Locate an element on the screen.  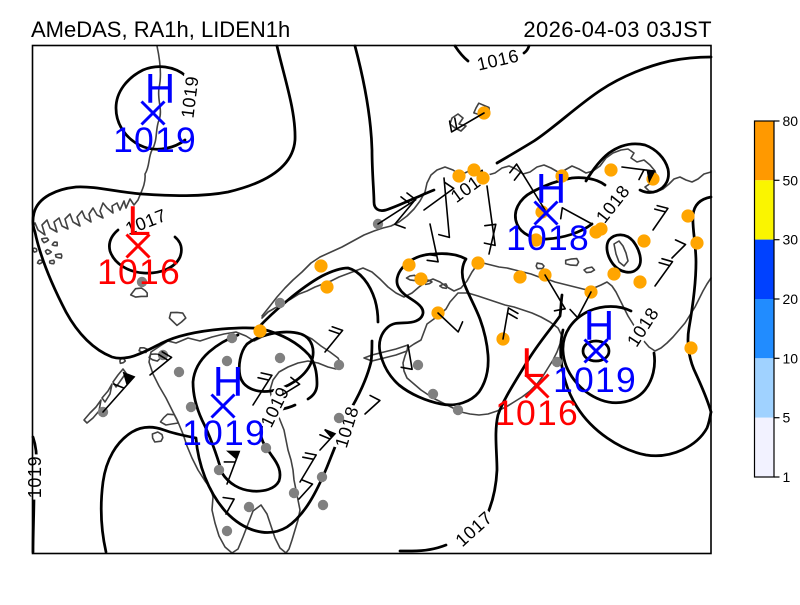
svg-text: 80 is located at coordinates (791, 121).